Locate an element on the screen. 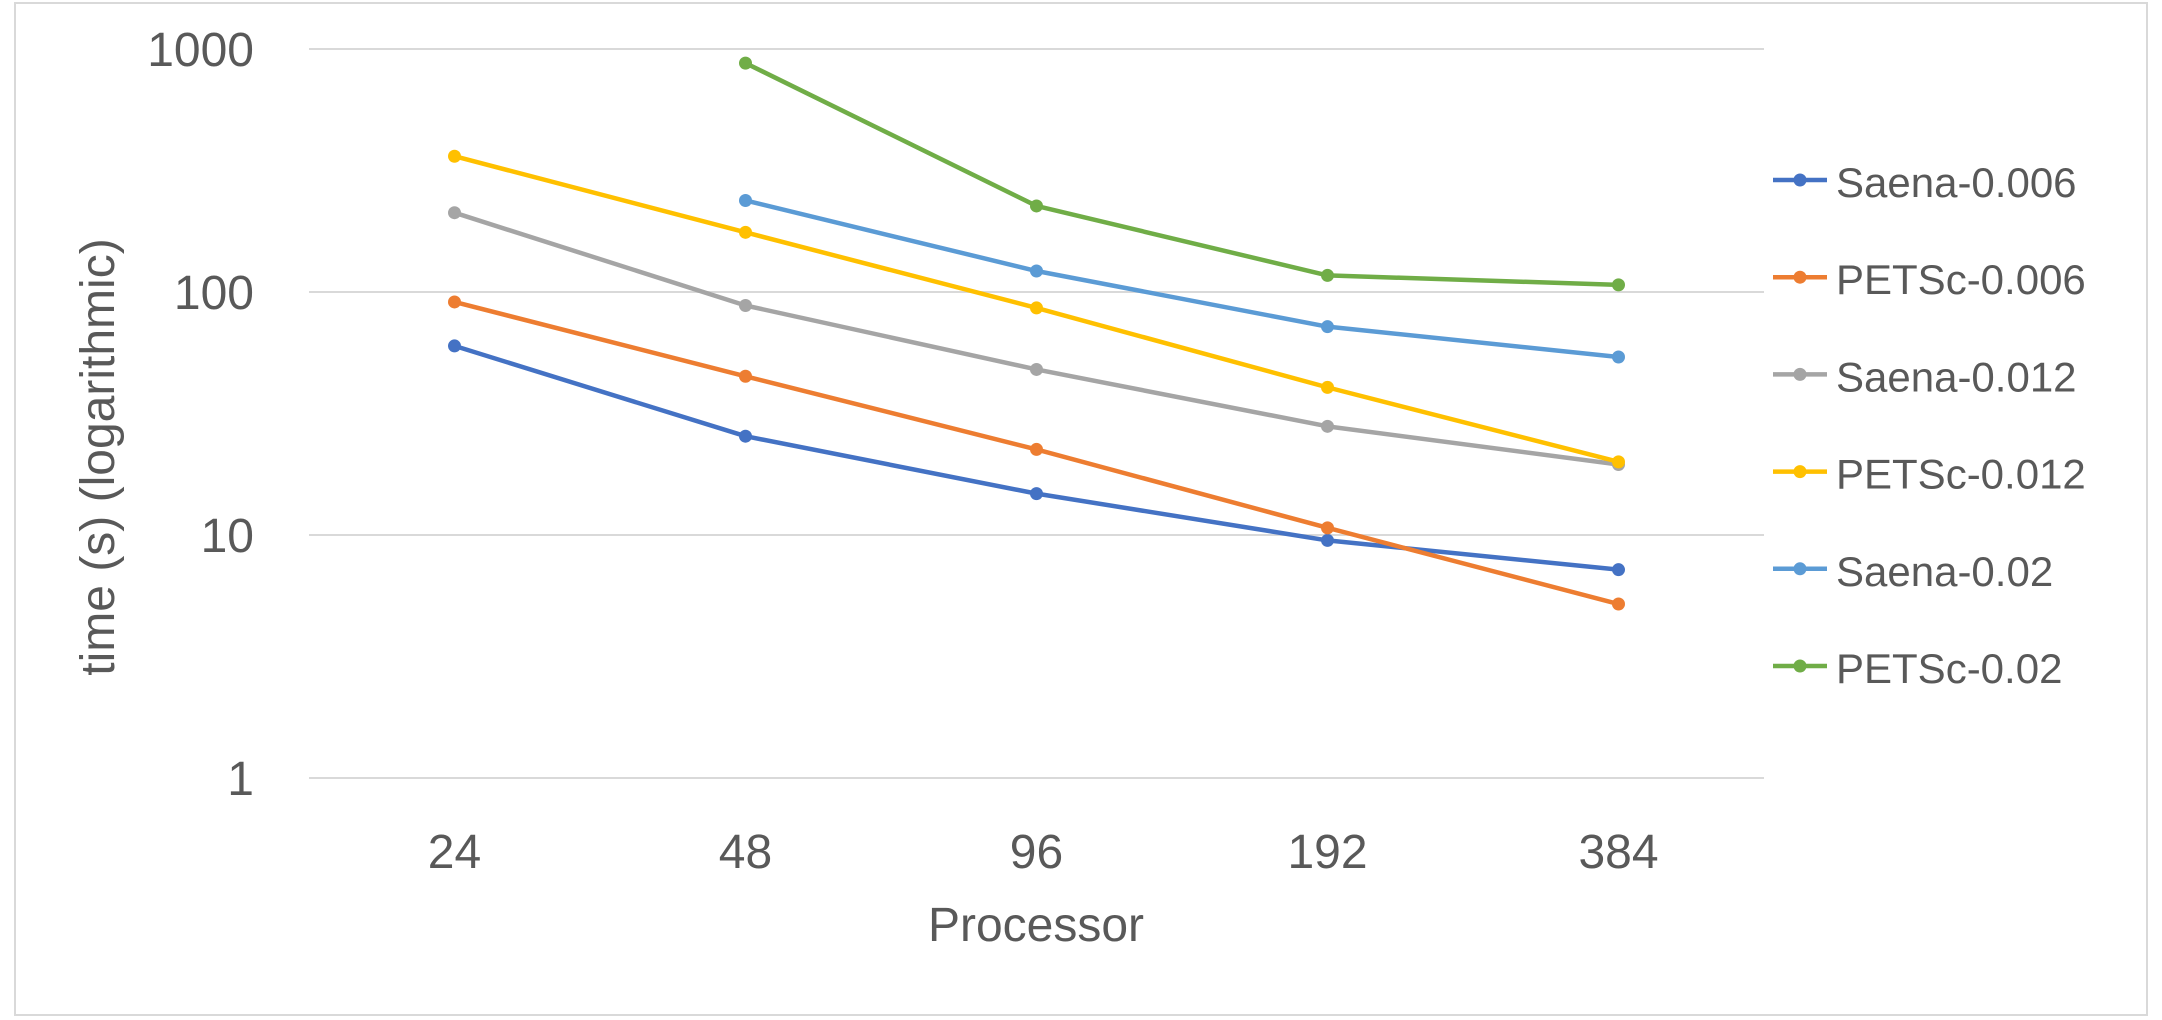  legend-label: Saena-0.02 is located at coordinates (1944, 571).